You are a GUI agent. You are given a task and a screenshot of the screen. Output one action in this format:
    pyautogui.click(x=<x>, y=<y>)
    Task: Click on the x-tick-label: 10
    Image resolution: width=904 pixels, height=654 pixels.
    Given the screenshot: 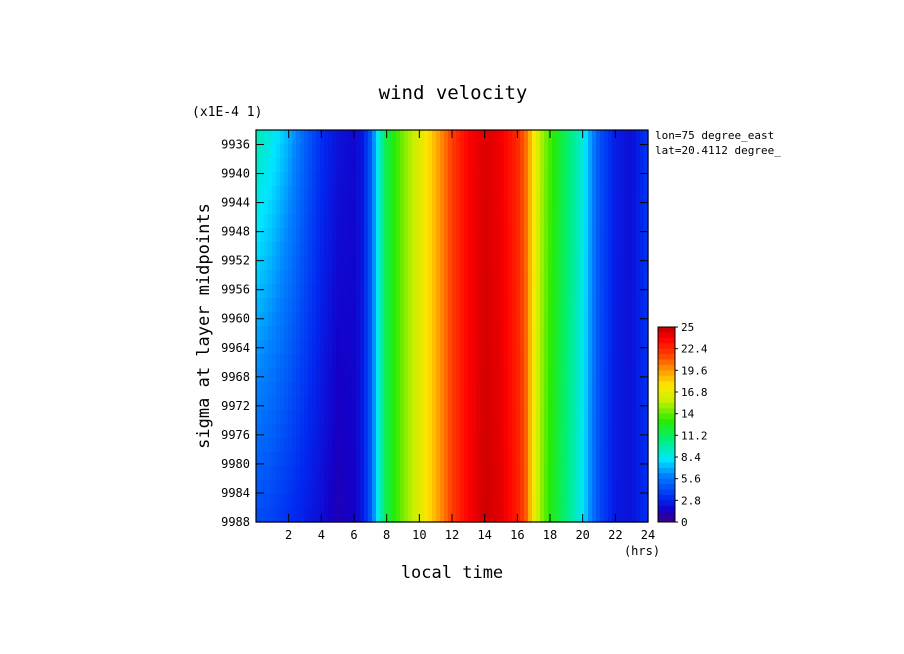 What is the action you would take?
    pyautogui.click(x=419, y=535)
    